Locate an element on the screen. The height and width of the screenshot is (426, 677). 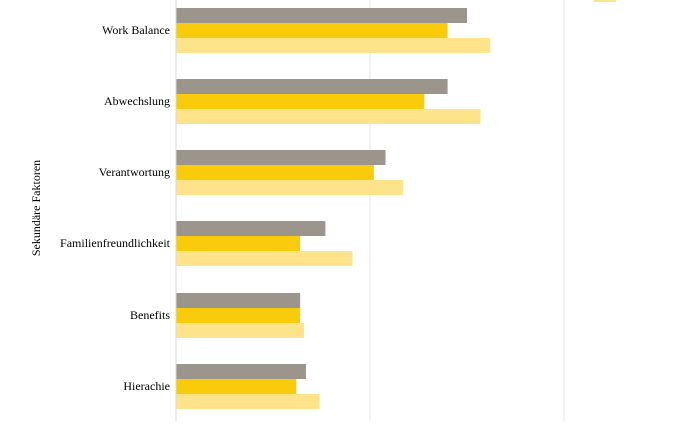
category-label: Benefits is located at coordinates (150, 315).